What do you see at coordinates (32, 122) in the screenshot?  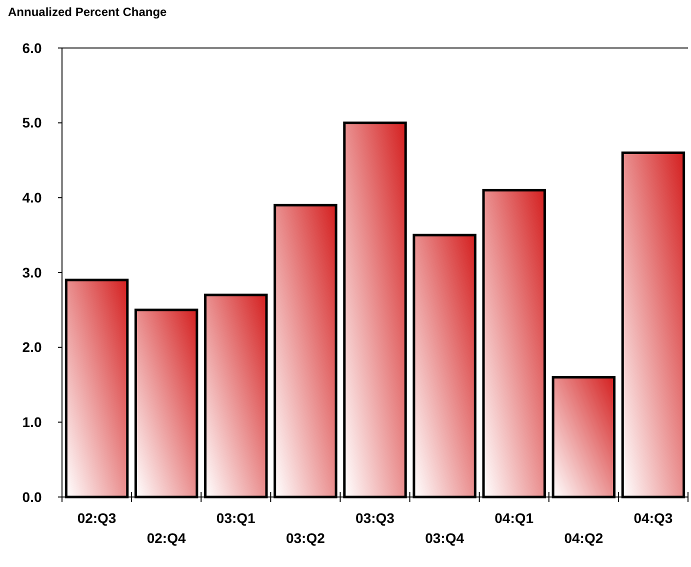 I see `y-tick-label: 5.0` at bounding box center [32, 122].